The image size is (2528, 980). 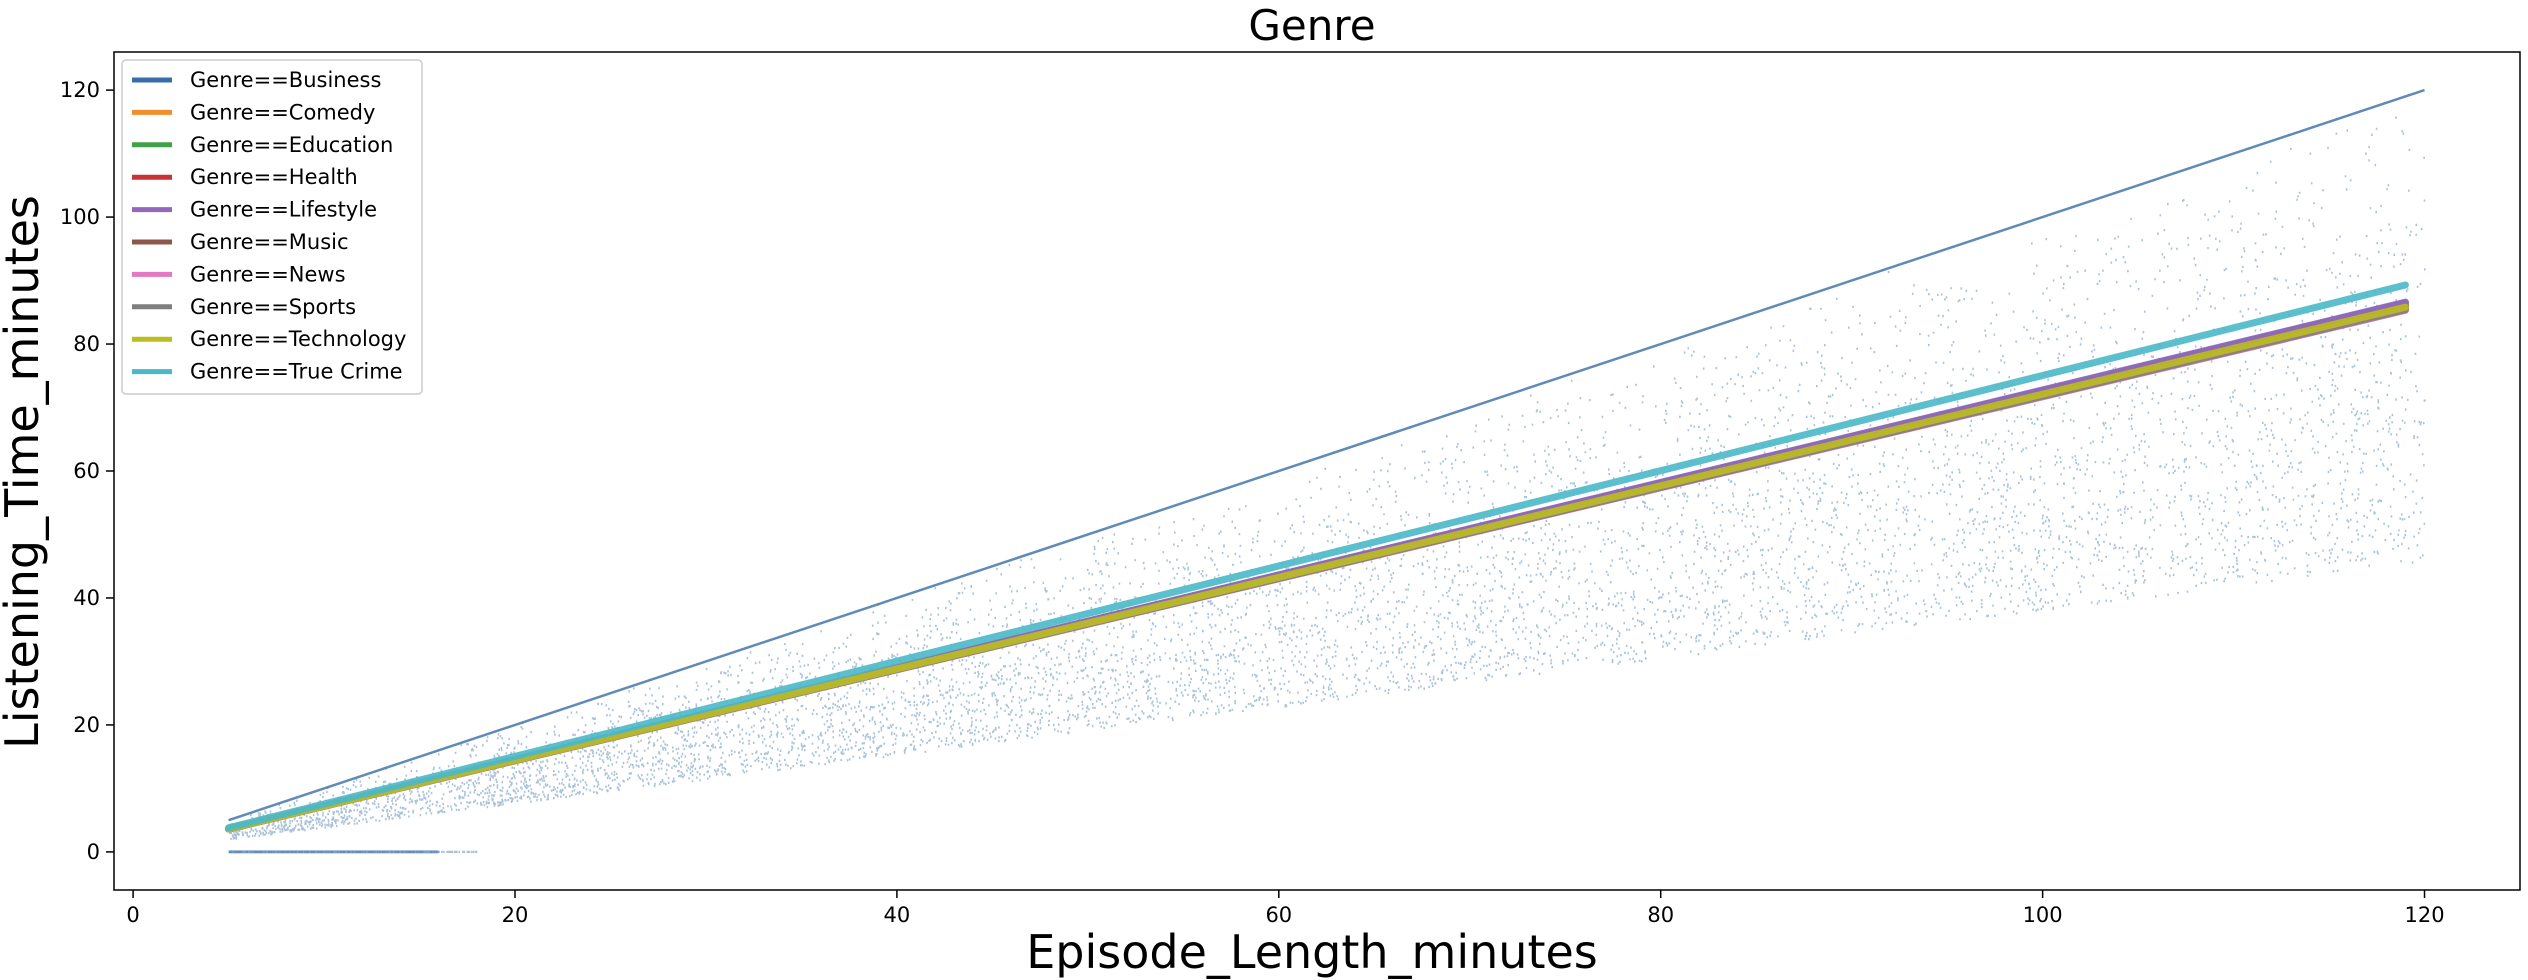 I want to click on y-axis-ticks: 0 20 40 60 80 100 120, so click(x=87, y=471).